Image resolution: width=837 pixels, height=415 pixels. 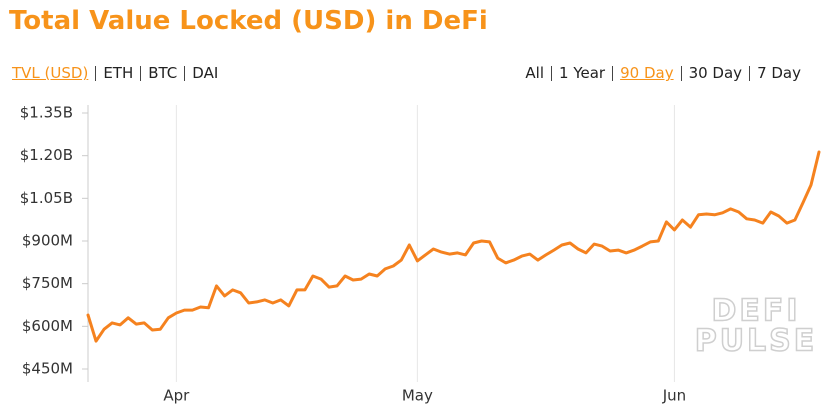 What do you see at coordinates (715, 73) in the screenshot?
I see `tab: 30 Day` at bounding box center [715, 73].